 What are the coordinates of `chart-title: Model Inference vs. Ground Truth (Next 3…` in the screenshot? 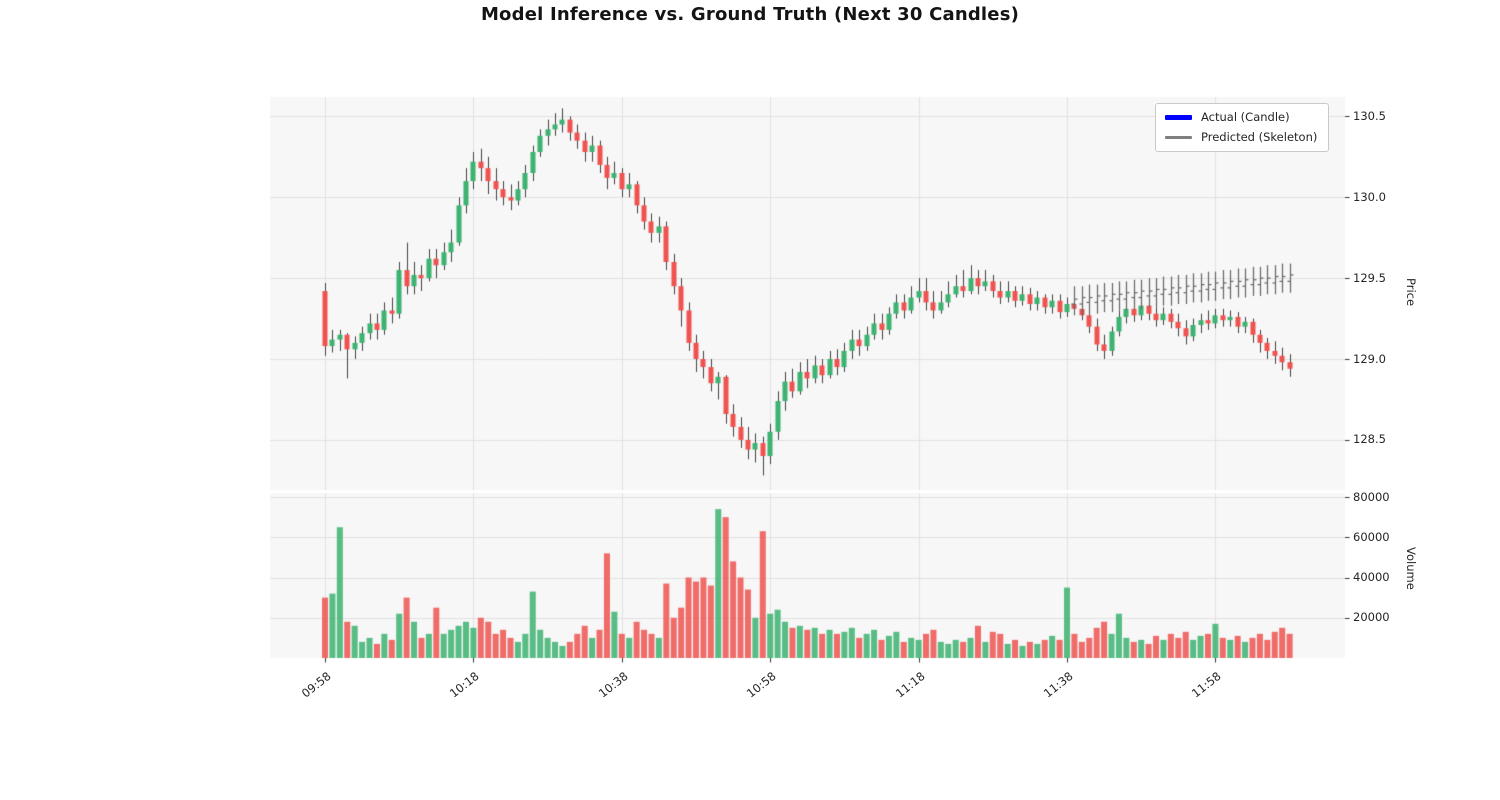 It's located at (750, 14).